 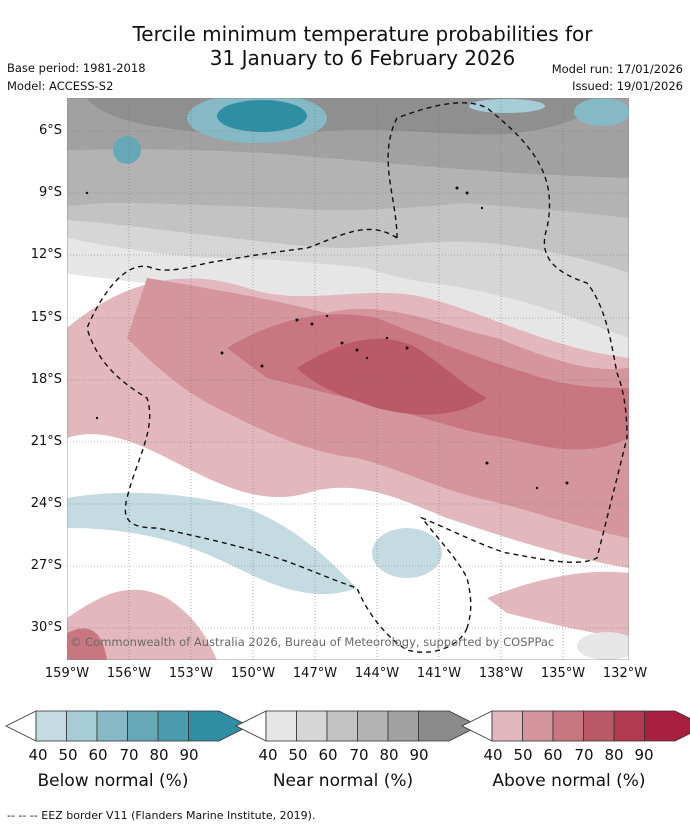 What do you see at coordinates (142, 624) in the screenshot?
I see `above-normal-40-southwest` at bounding box center [142, 624].